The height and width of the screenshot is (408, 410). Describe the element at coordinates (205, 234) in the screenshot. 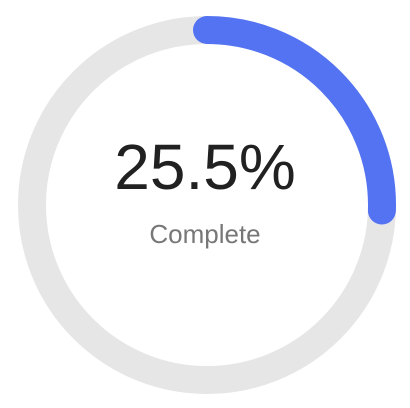

I see `progress-label: Complete` at that location.